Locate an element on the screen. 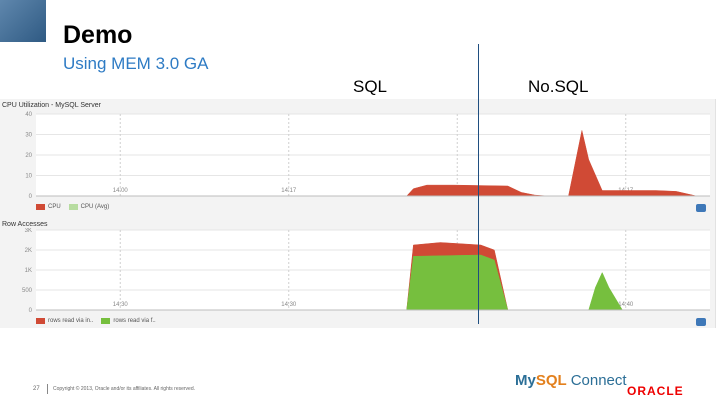 Image resolution: width=720 pixels, height=405 pixels. legend-item-cpu: CPU is located at coordinates (48, 207).